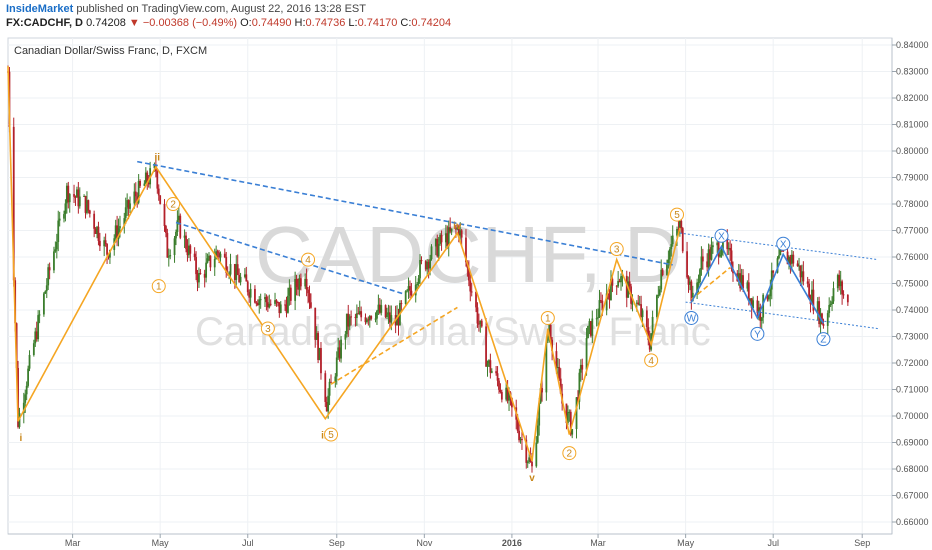 Image resolution: width=932 pixels, height=550 pixels. What do you see at coordinates (405, 213) in the screenshot?
I see `blue-wave-line` at bounding box center [405, 213].